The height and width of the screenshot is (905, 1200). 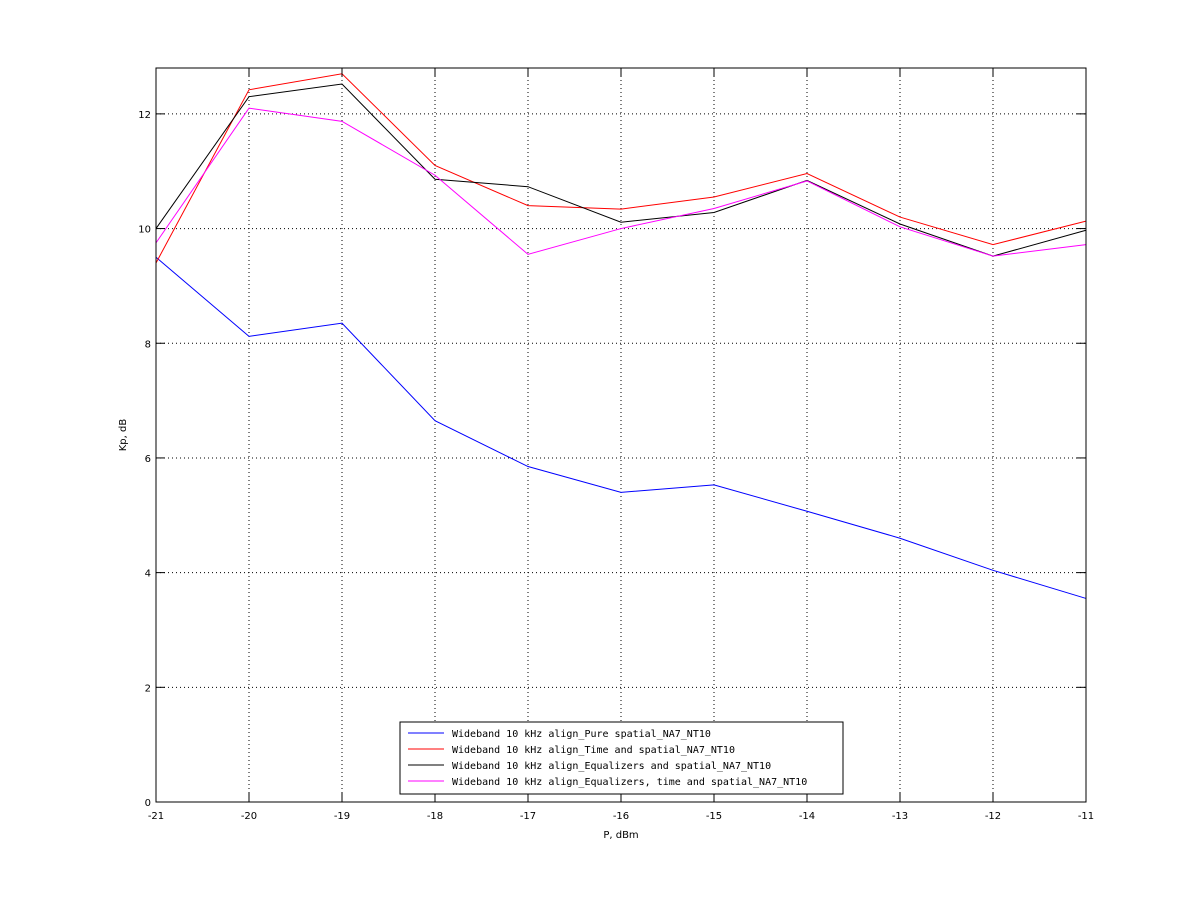 I want to click on y-tick-label: 2, so click(x=148, y=688).